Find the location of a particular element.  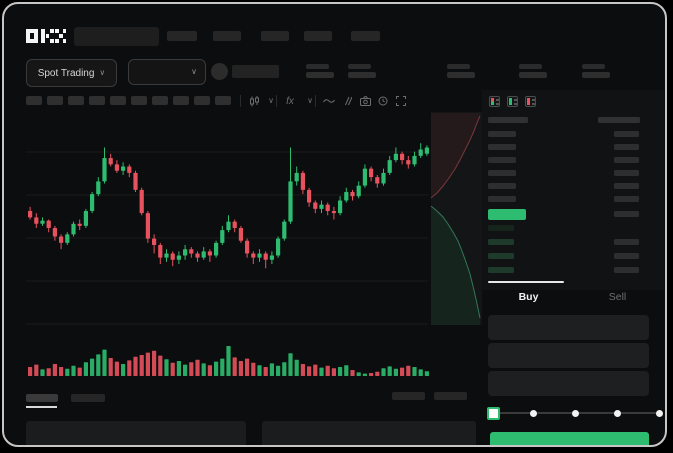

okx-logo is located at coordinates (46, 36).